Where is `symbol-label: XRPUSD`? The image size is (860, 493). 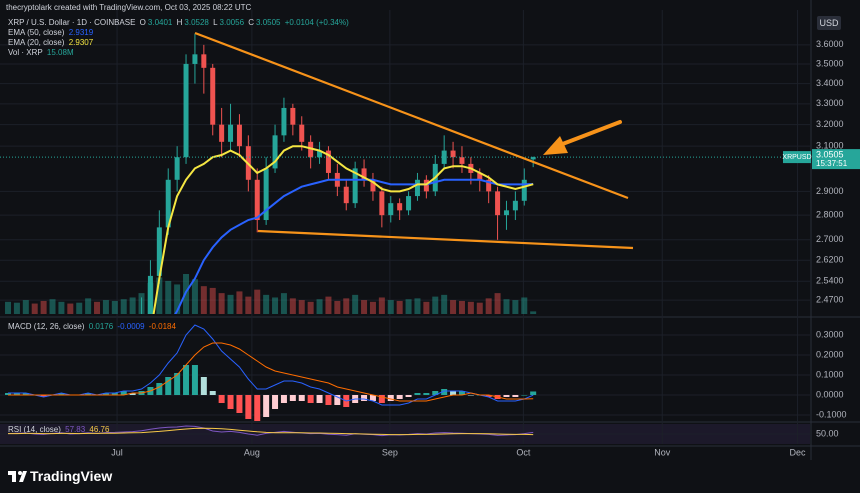 symbol-label: XRPUSD is located at coordinates (796, 157).